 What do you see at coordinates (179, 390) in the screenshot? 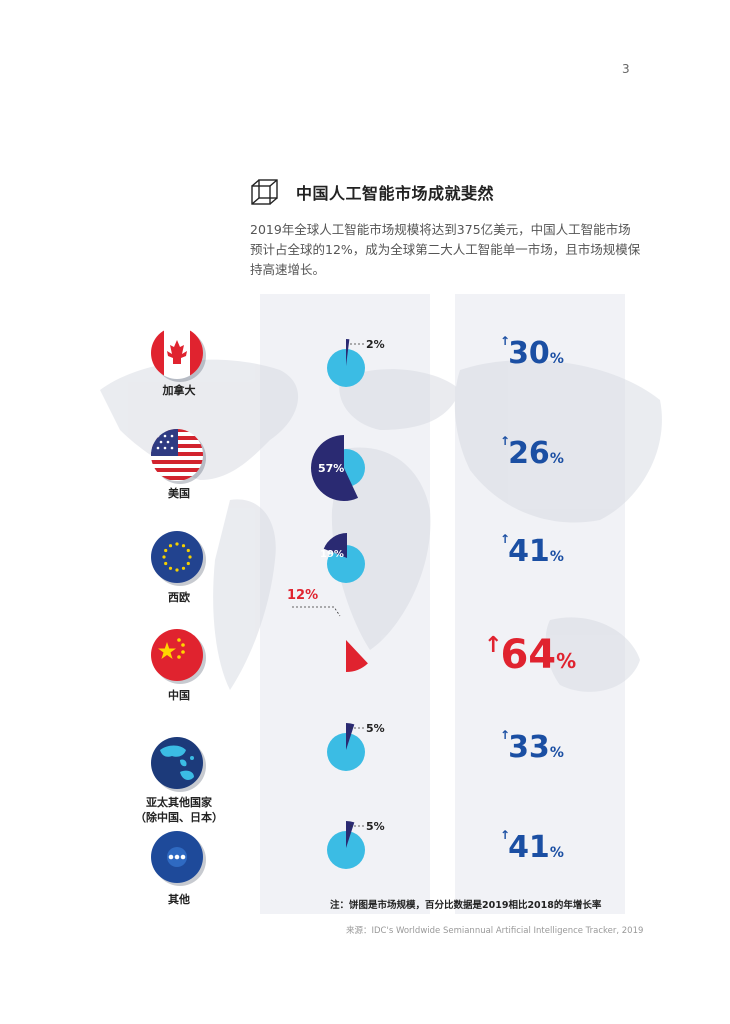
I see `region-label-canada: 加拿大` at bounding box center [179, 390].